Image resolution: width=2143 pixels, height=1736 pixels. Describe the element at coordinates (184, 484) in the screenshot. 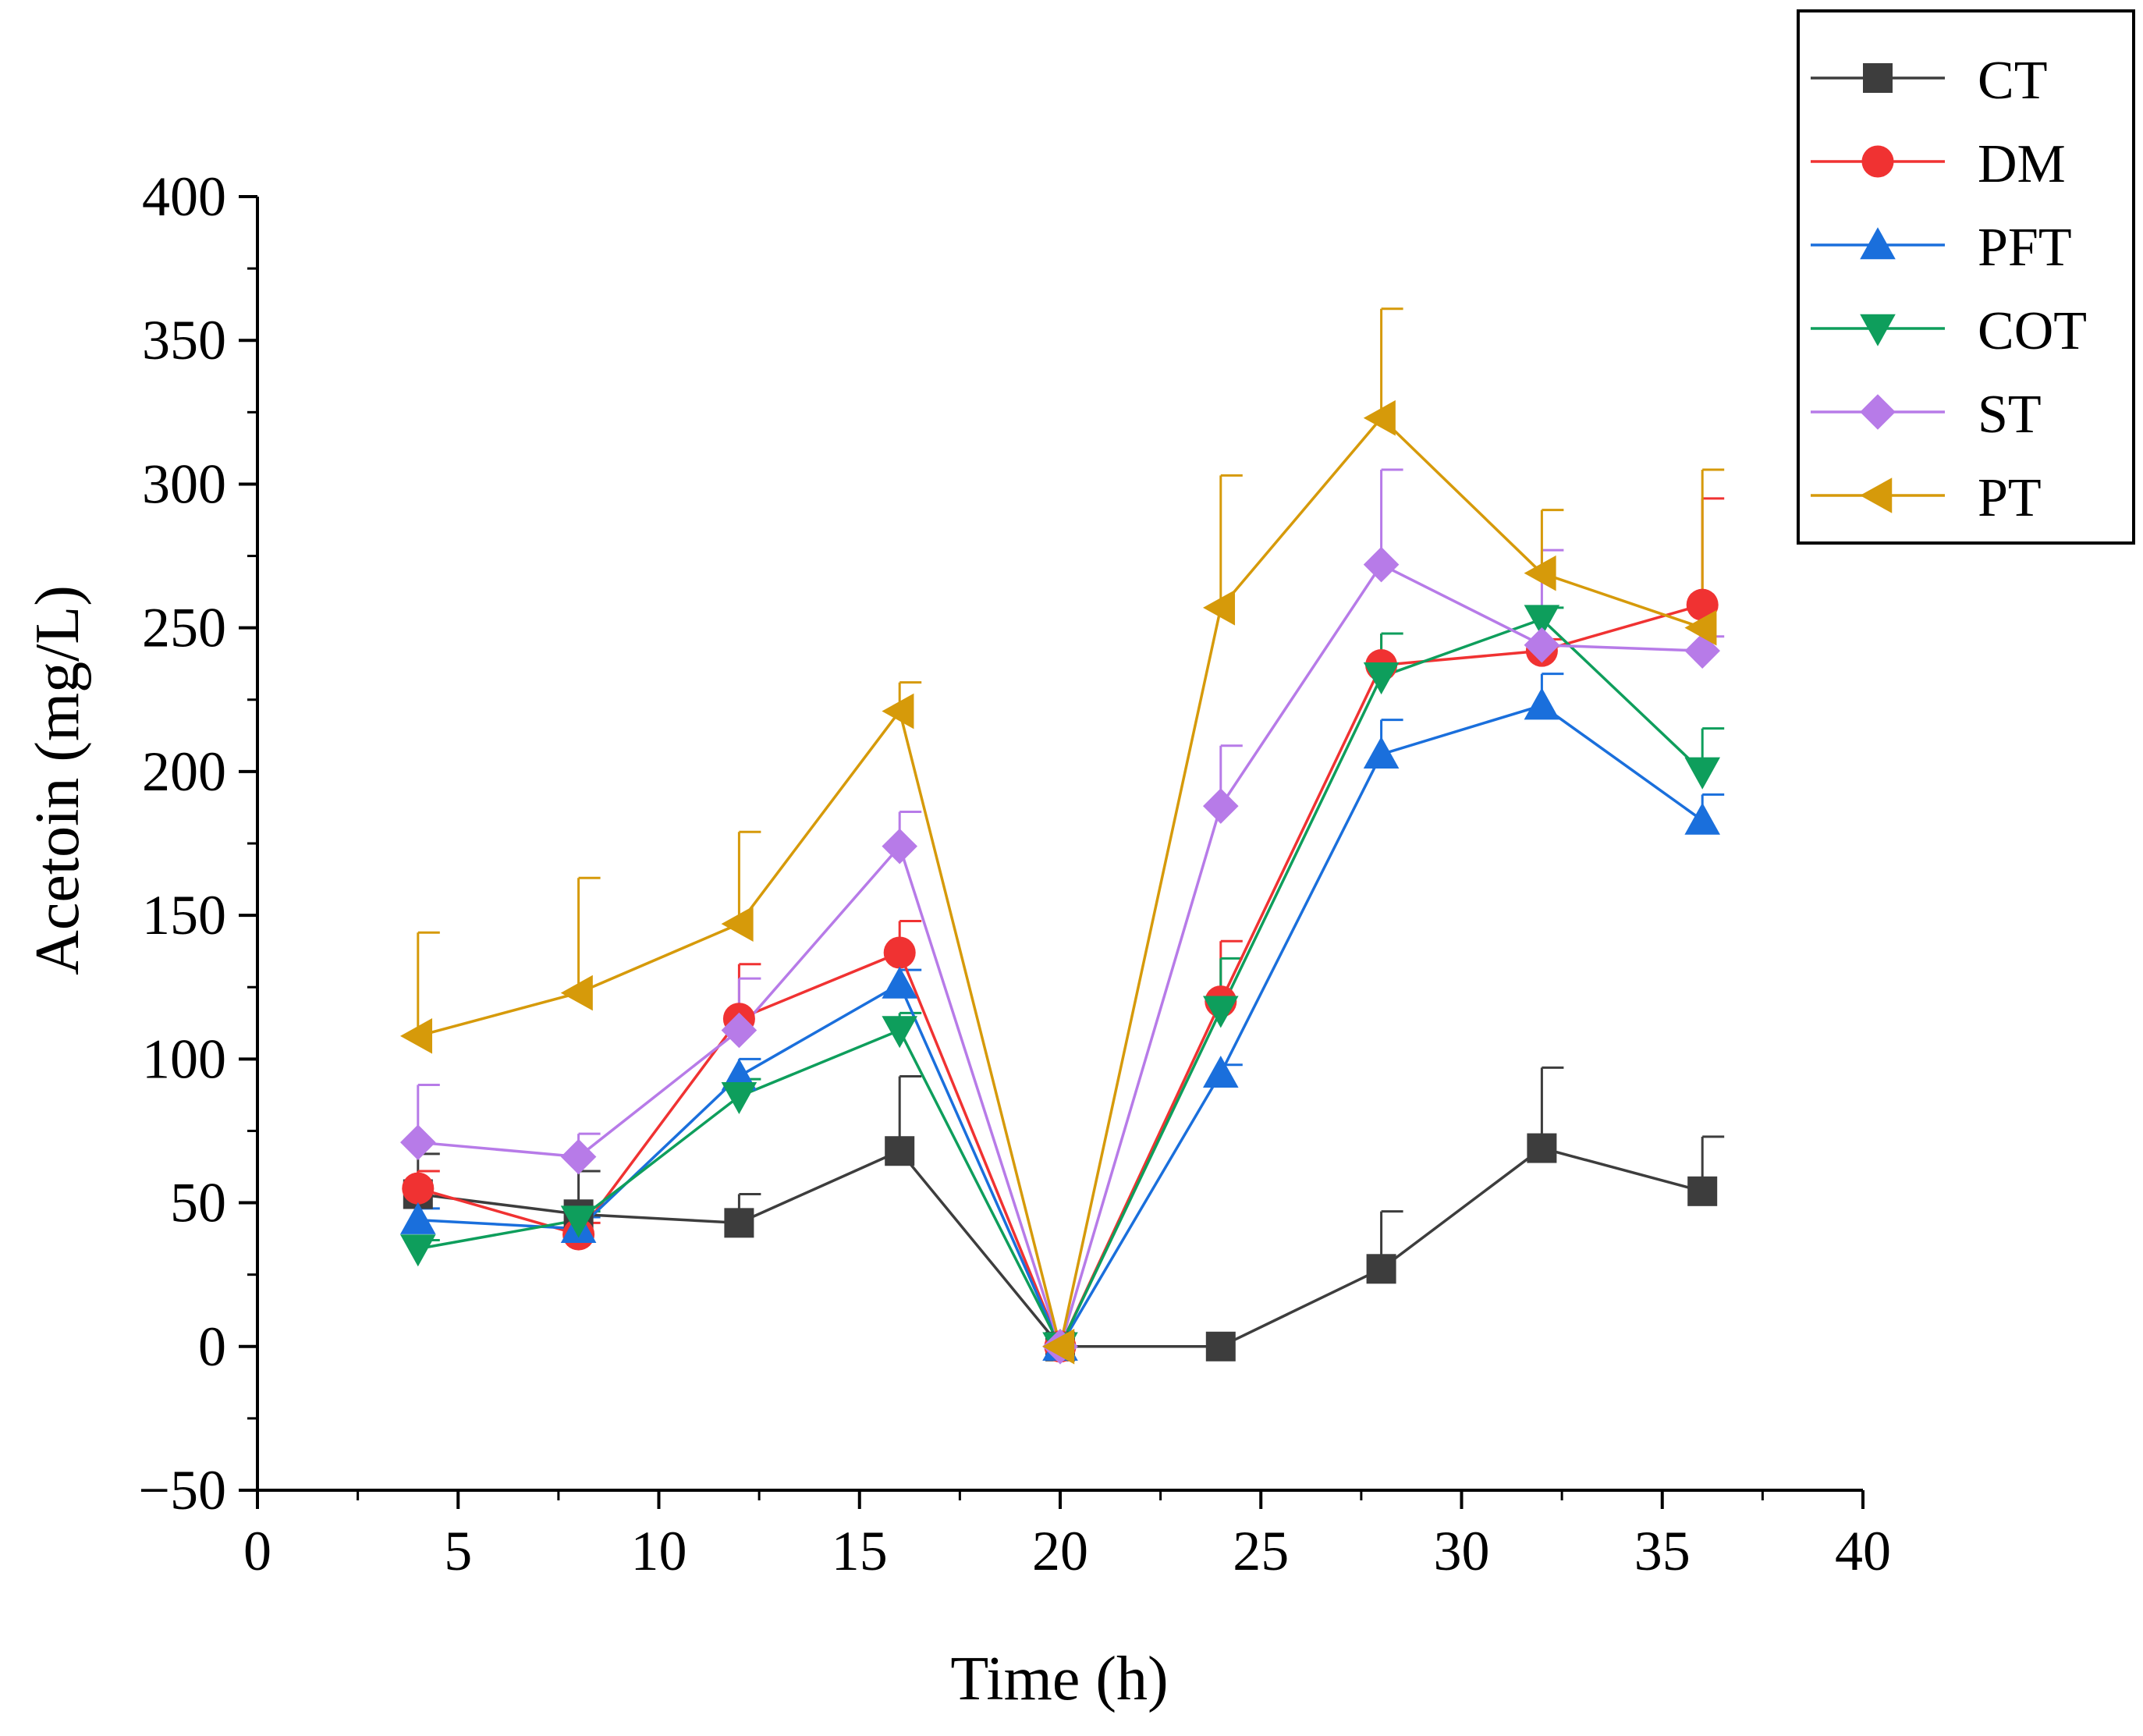

I see `y-tick-label: 300` at that location.